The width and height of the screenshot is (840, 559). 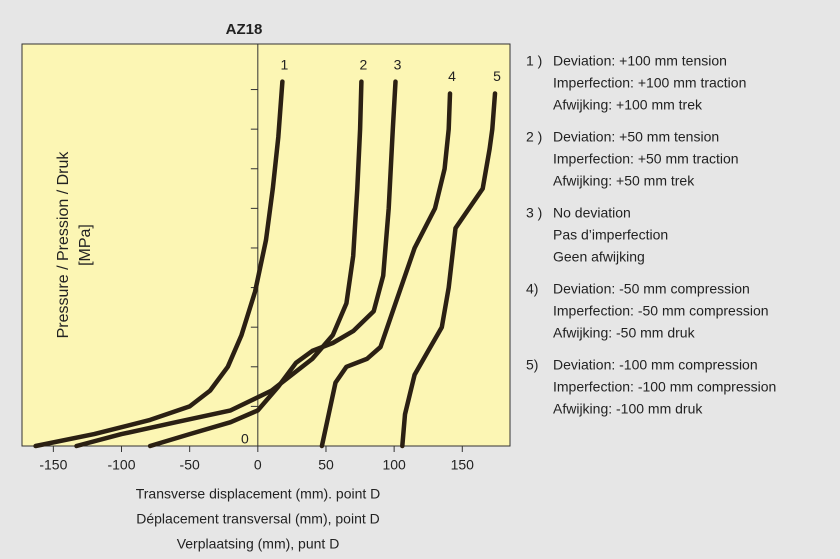 I want to click on x-tick-label: -150, so click(x=53, y=465).